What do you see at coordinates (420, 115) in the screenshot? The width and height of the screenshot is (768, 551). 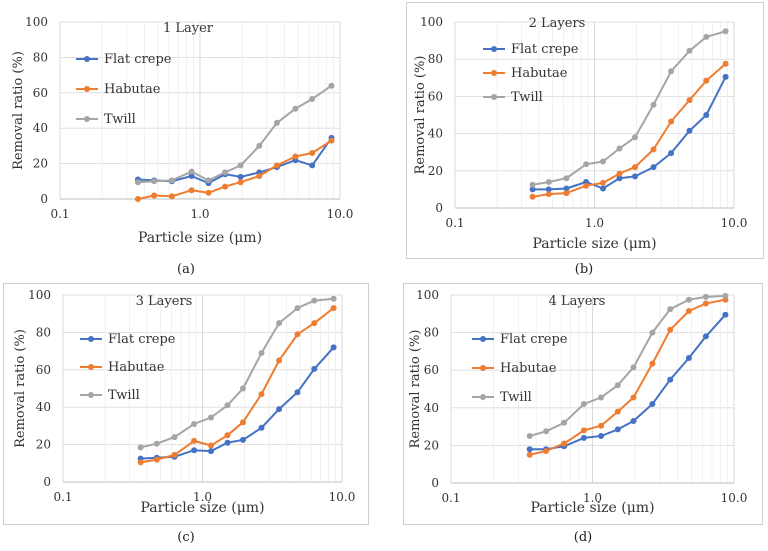 I see `y-axis-label: Removal ratio (%)` at bounding box center [420, 115].